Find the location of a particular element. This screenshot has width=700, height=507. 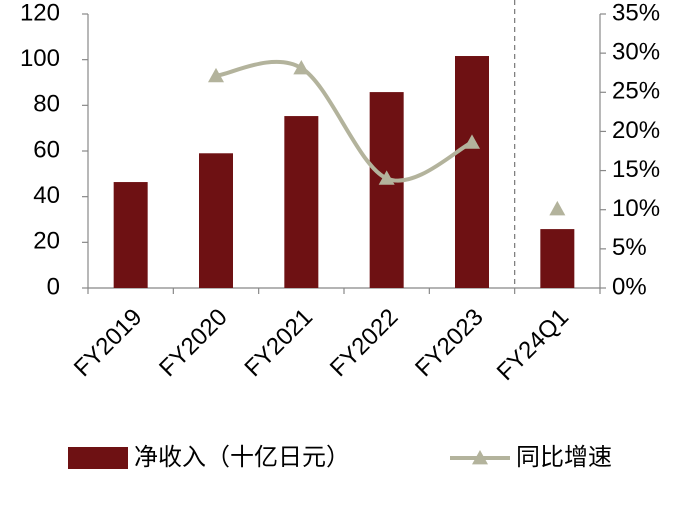

y-tick-label: 80 is located at coordinates (46, 104).